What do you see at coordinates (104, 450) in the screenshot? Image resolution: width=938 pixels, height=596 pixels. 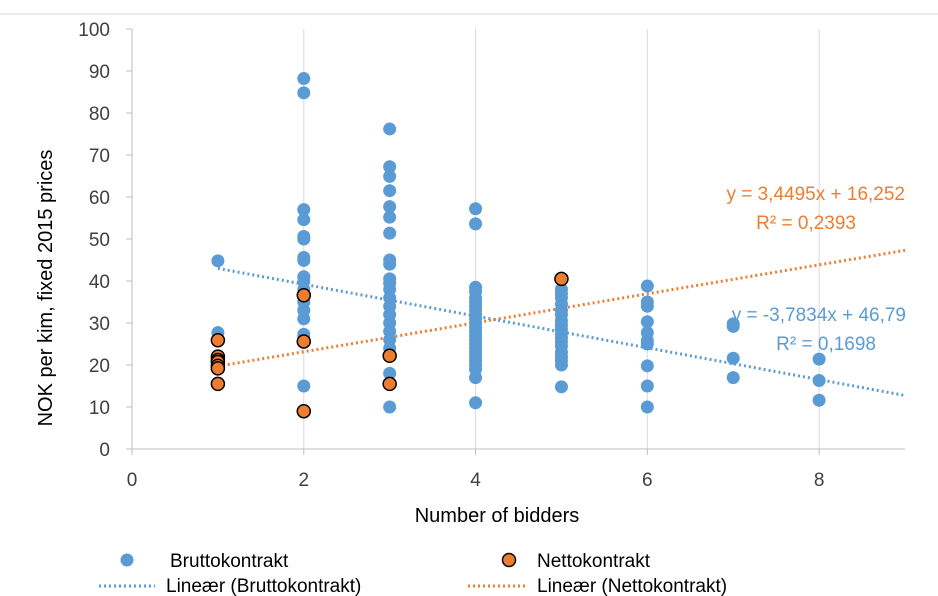 I see `y-tick-label-0: 0` at bounding box center [104, 450].